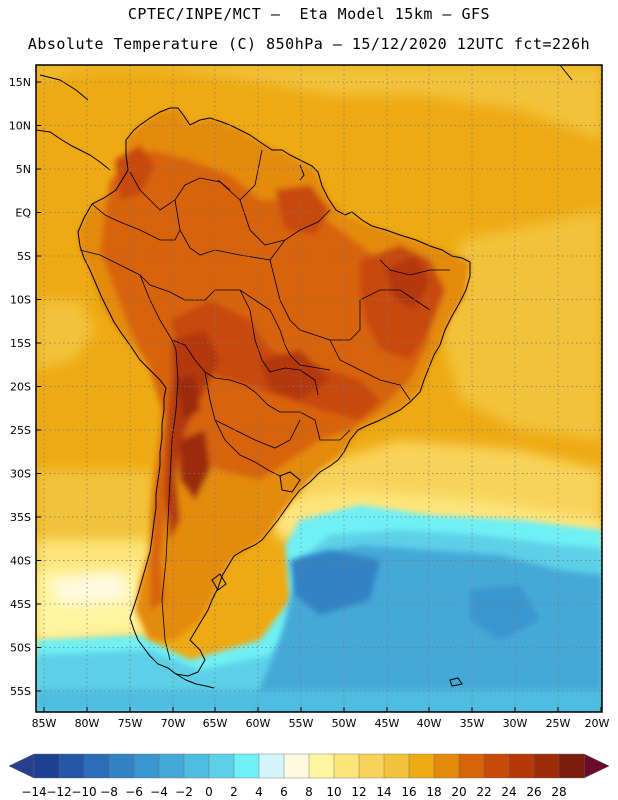  I want to click on colorbar-label: 4, so click(259, 792).